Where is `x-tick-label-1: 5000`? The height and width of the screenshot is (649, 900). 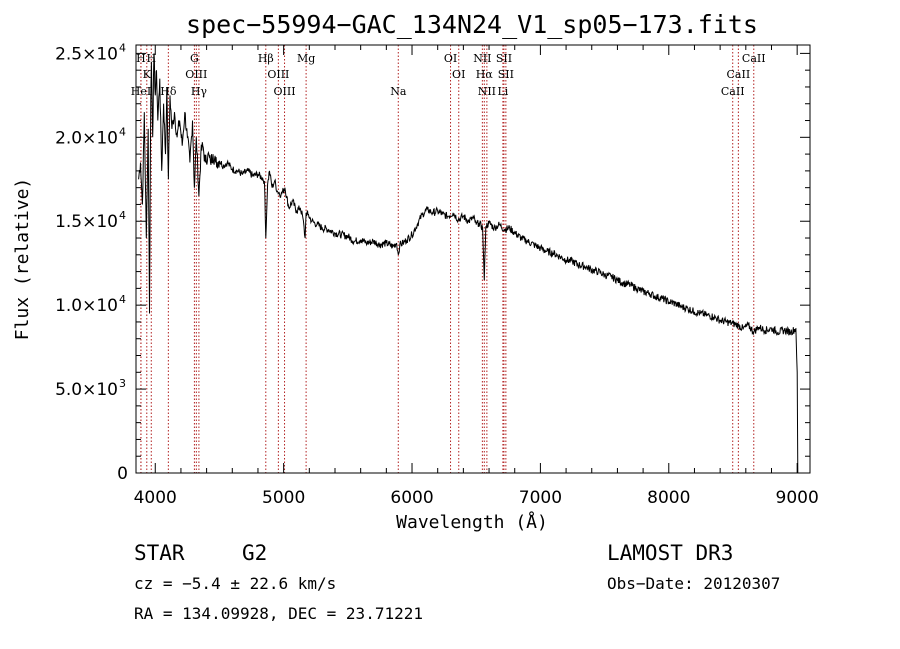
x-tick-label-1: 5000 is located at coordinates (283, 498).